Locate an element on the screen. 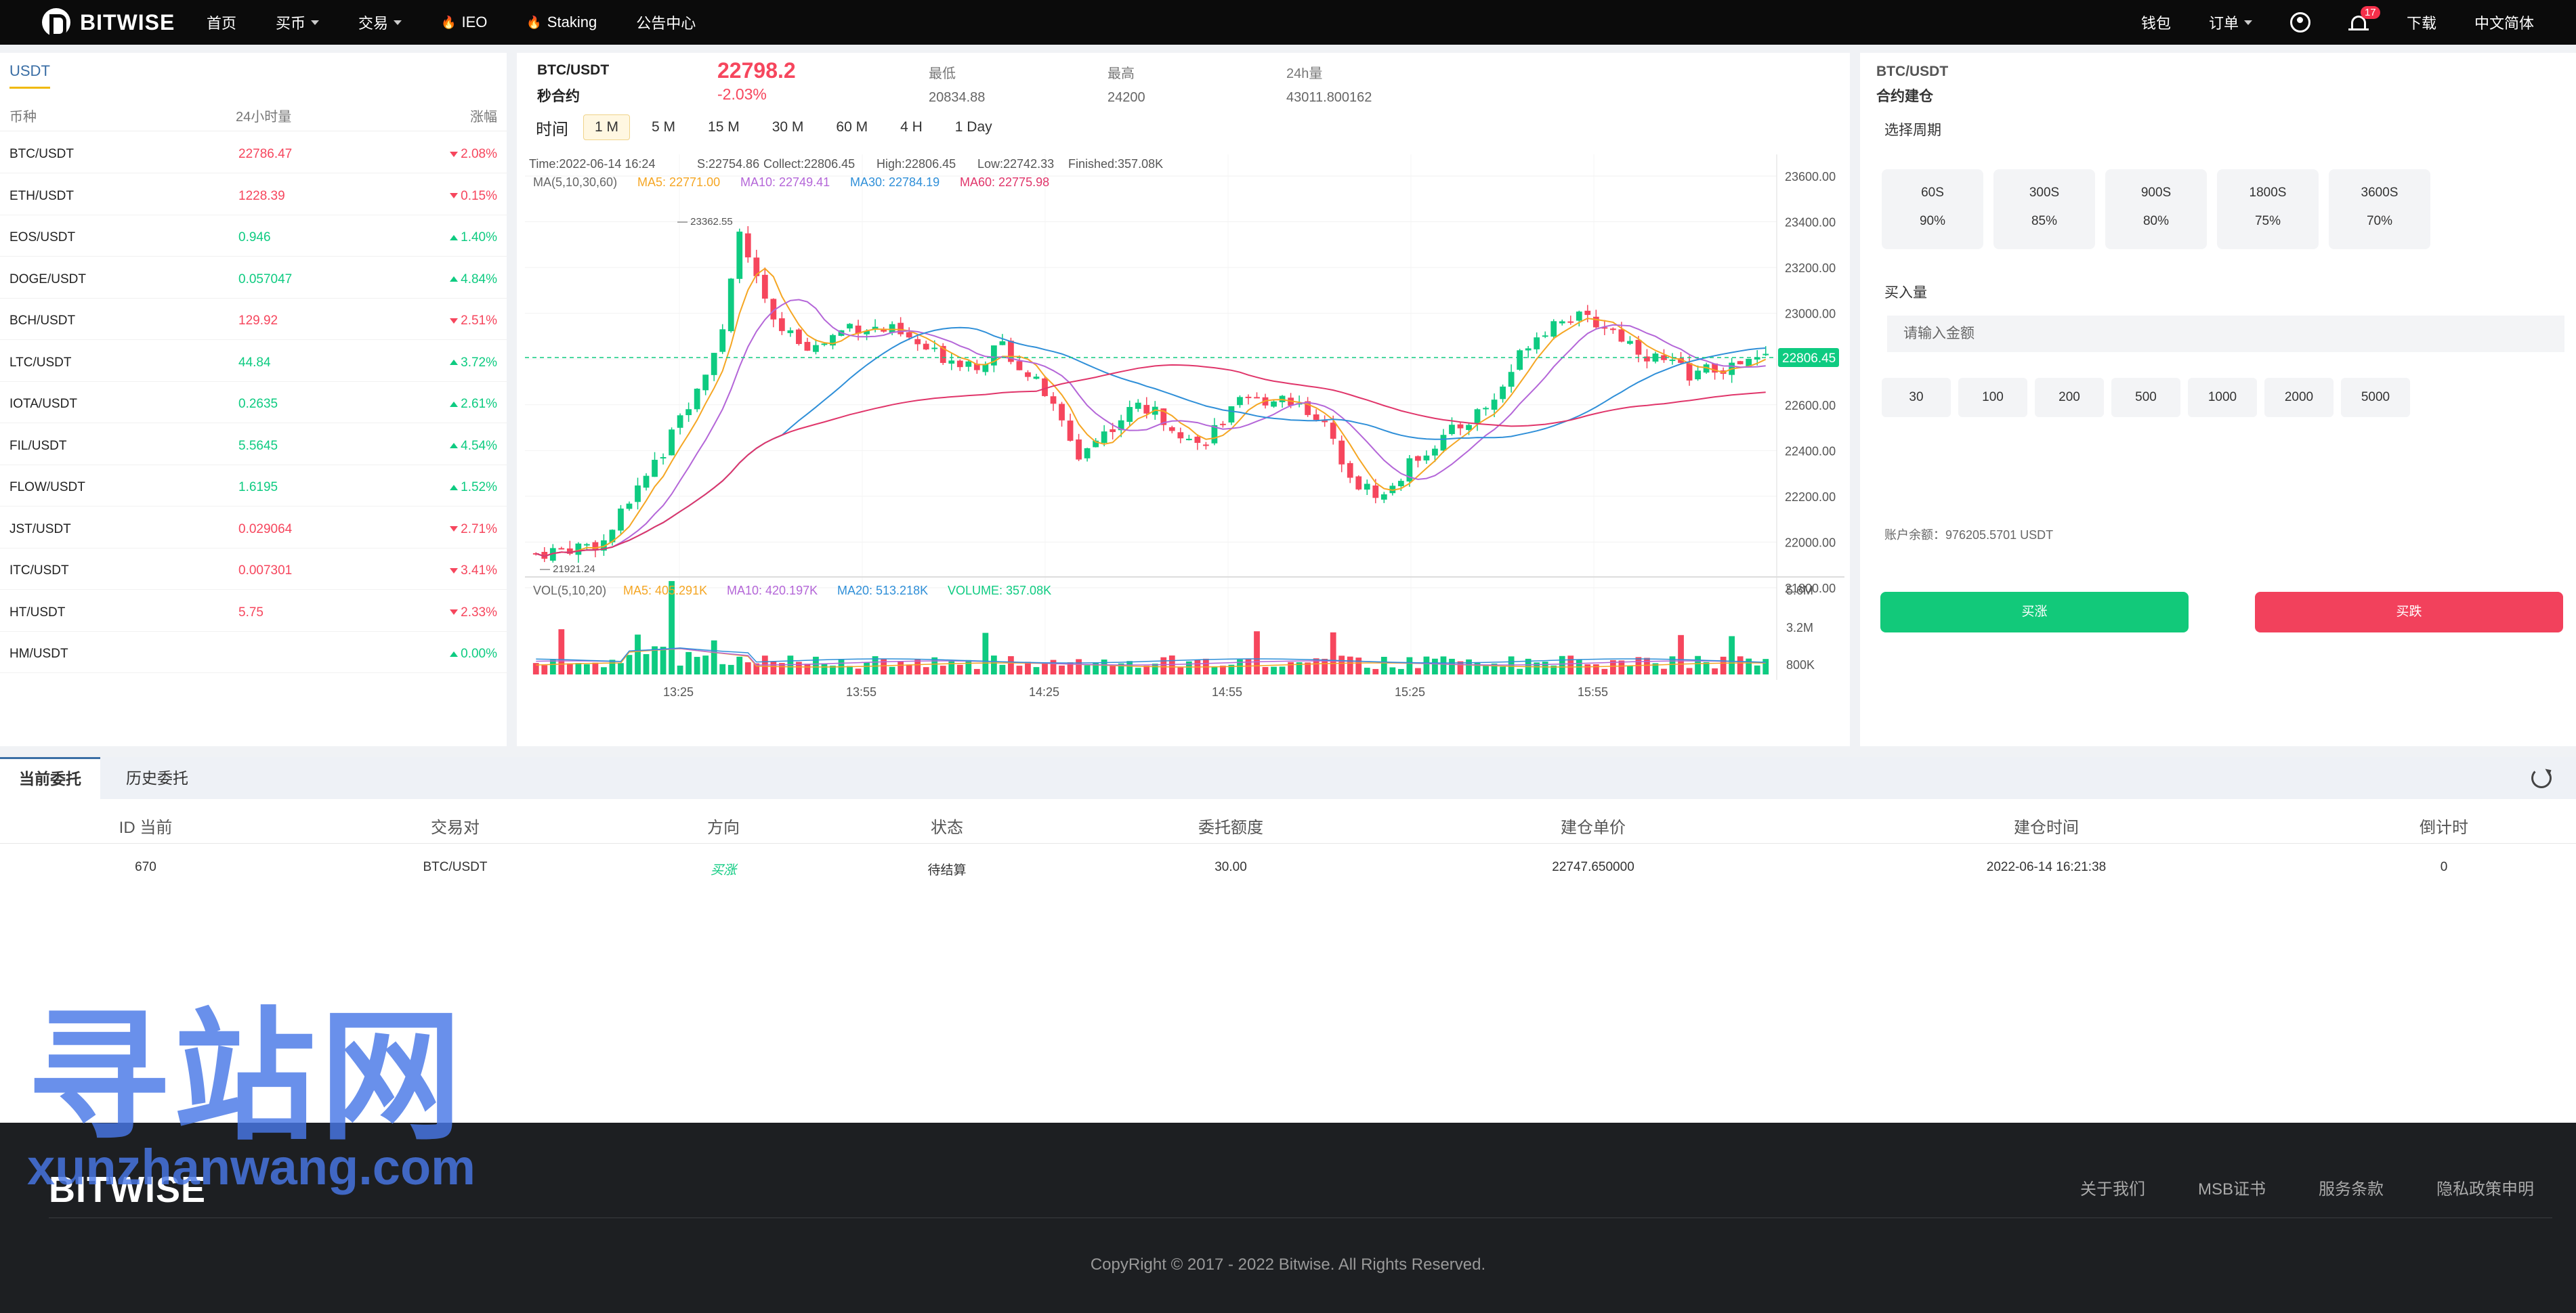  market-row: ITC/USDT 0.007301 3.41% is located at coordinates (253, 569).